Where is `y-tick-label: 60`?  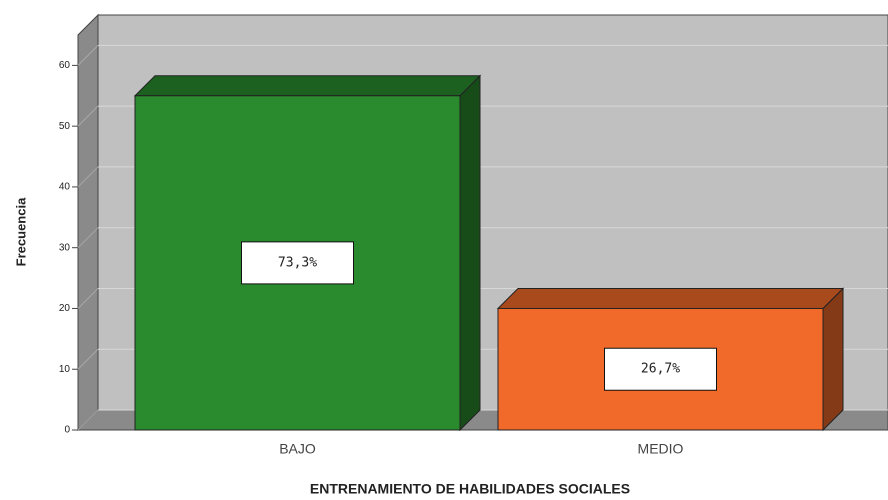 y-tick-label: 60 is located at coordinates (65, 65).